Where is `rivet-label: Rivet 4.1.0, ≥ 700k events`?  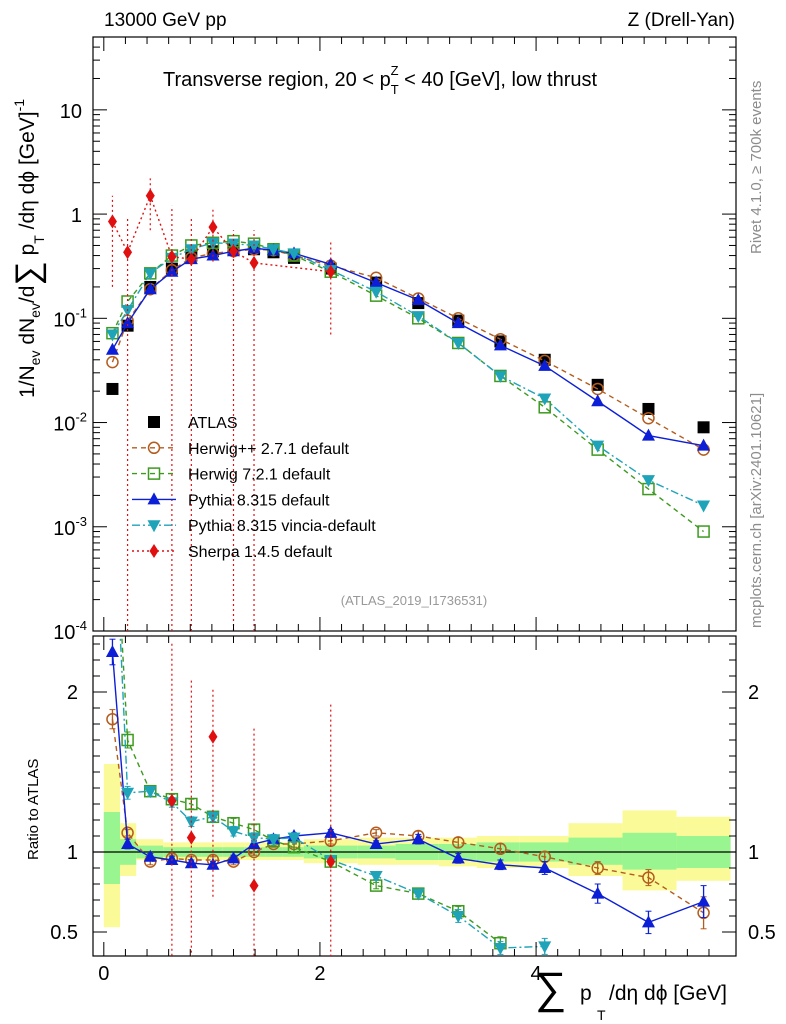 rivet-label: Rivet 4.1.0, ≥ 700k events is located at coordinates (756, 167).